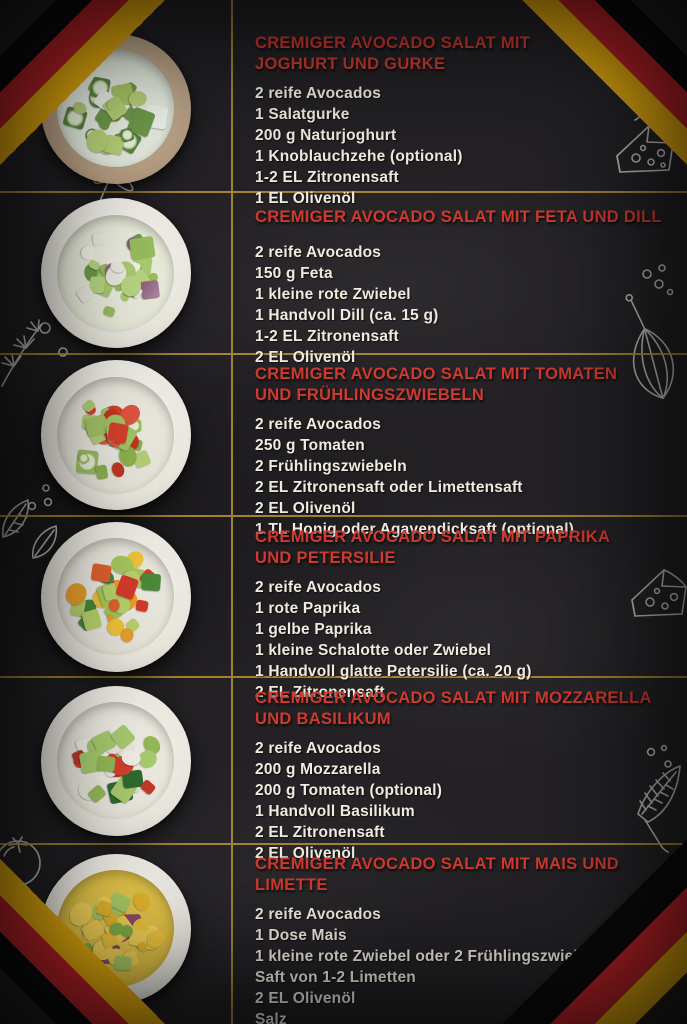 The image size is (687, 1024). I want to click on ingredient-line: 1 kleine rote Zwiebel, so click(333, 295).